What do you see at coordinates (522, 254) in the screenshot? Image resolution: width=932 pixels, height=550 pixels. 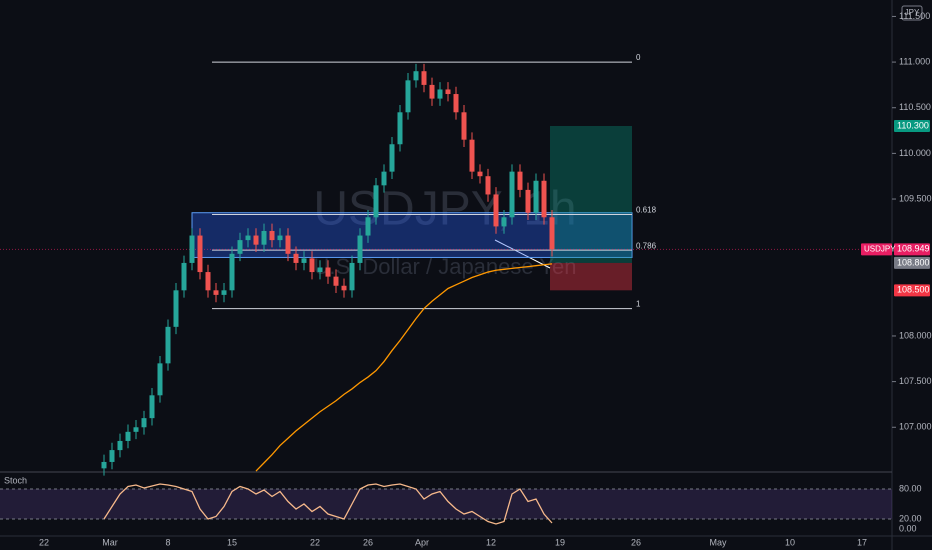 I see `trend-line` at bounding box center [522, 254].